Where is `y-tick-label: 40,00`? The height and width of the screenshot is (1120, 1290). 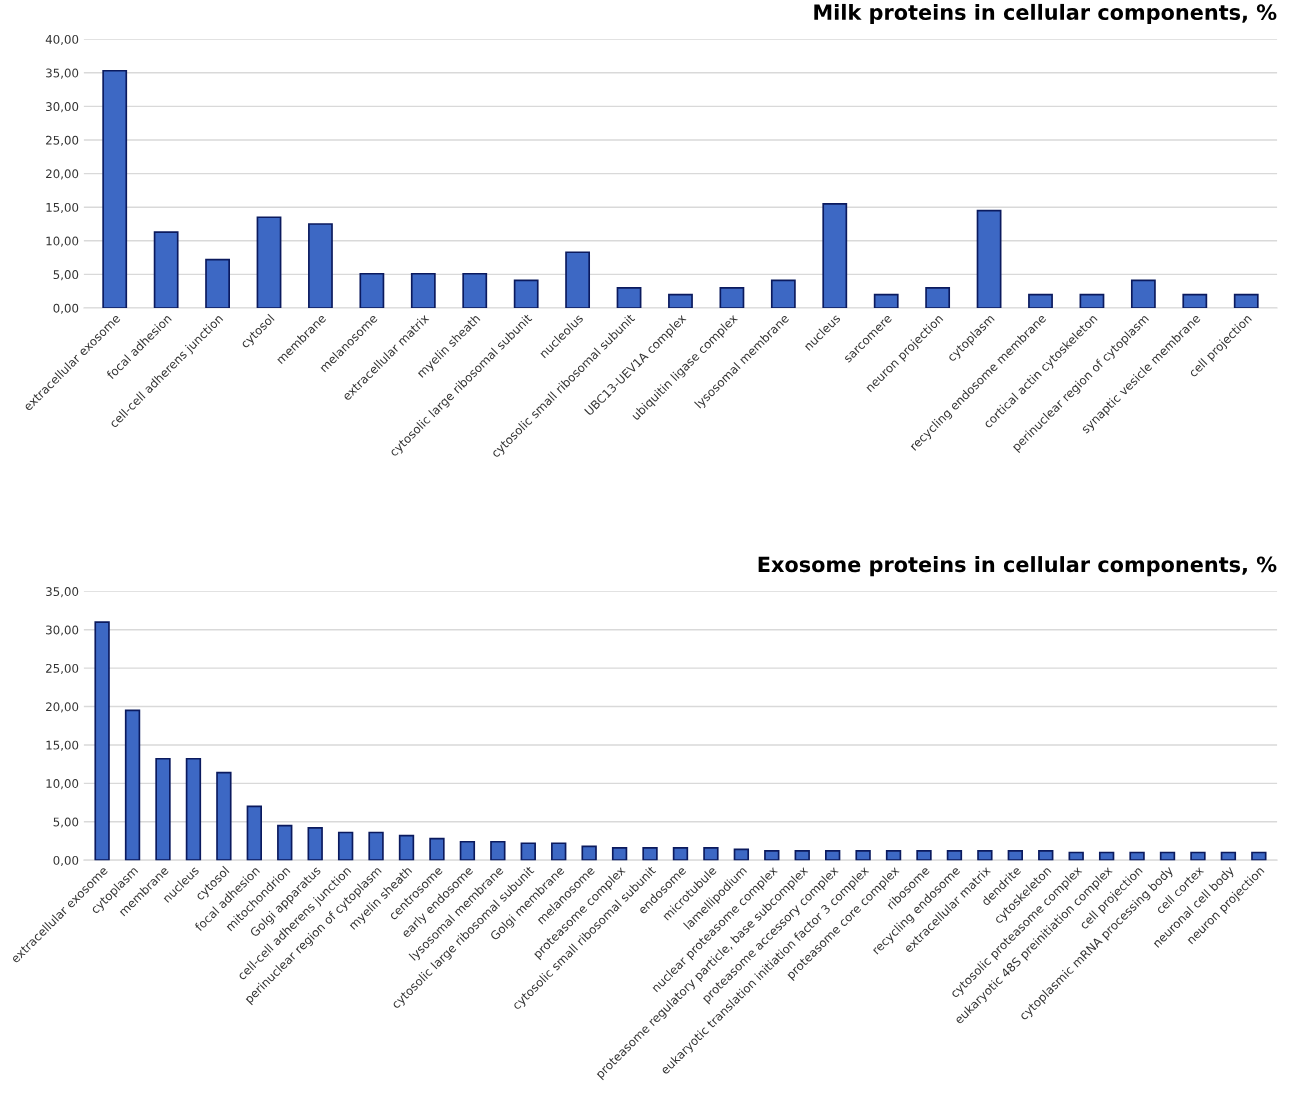 y-tick-label: 40,00 is located at coordinates (62, 40).